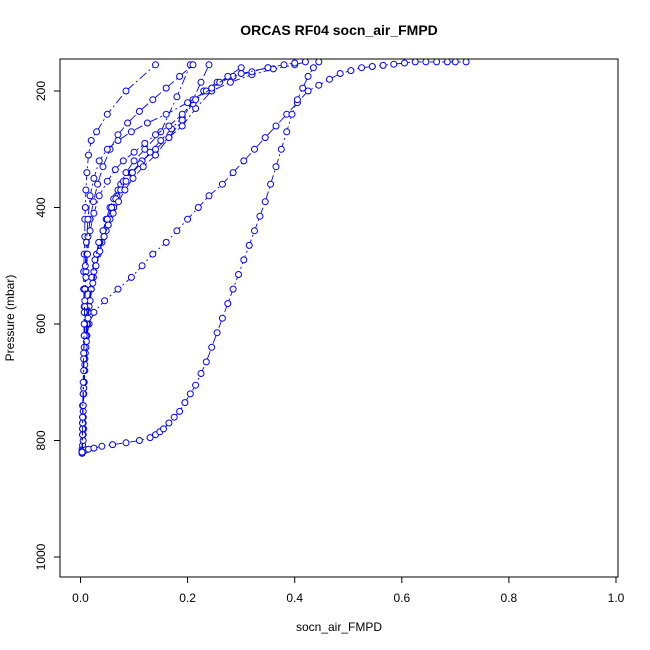 The width and height of the screenshot is (650, 650). What do you see at coordinates (339, 30) in the screenshot?
I see `chart-title: ORCAS RF04 socn_air_FMPD` at bounding box center [339, 30].